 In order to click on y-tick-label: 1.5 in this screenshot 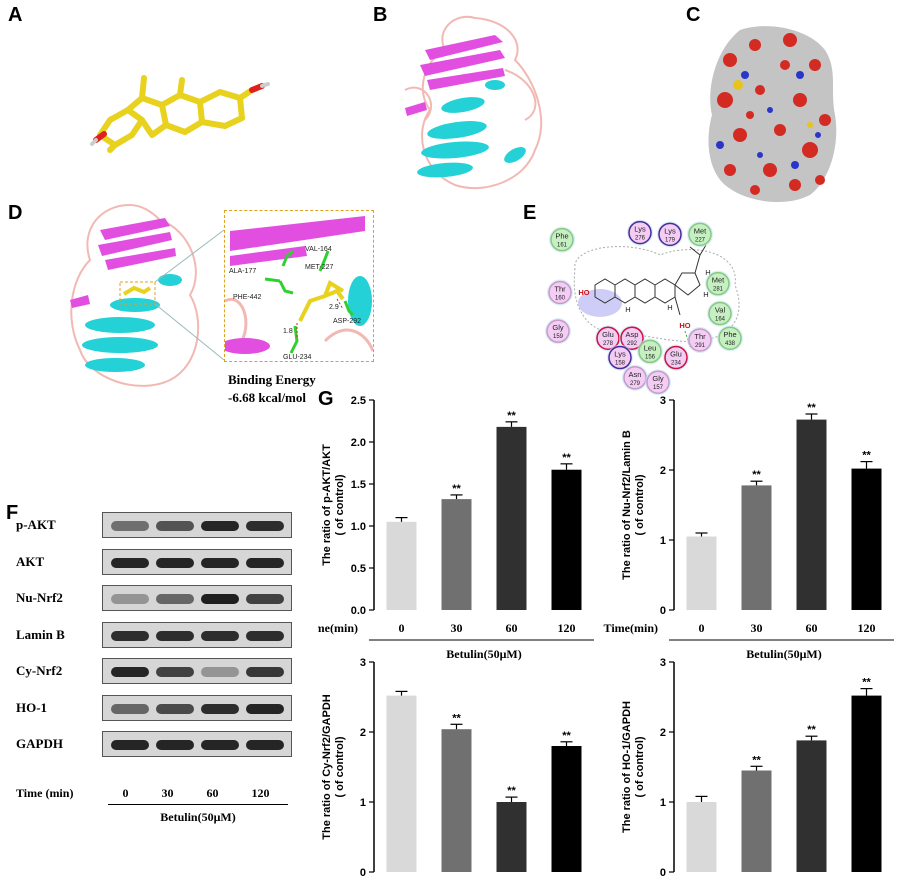, I will do `click(358, 485)`.